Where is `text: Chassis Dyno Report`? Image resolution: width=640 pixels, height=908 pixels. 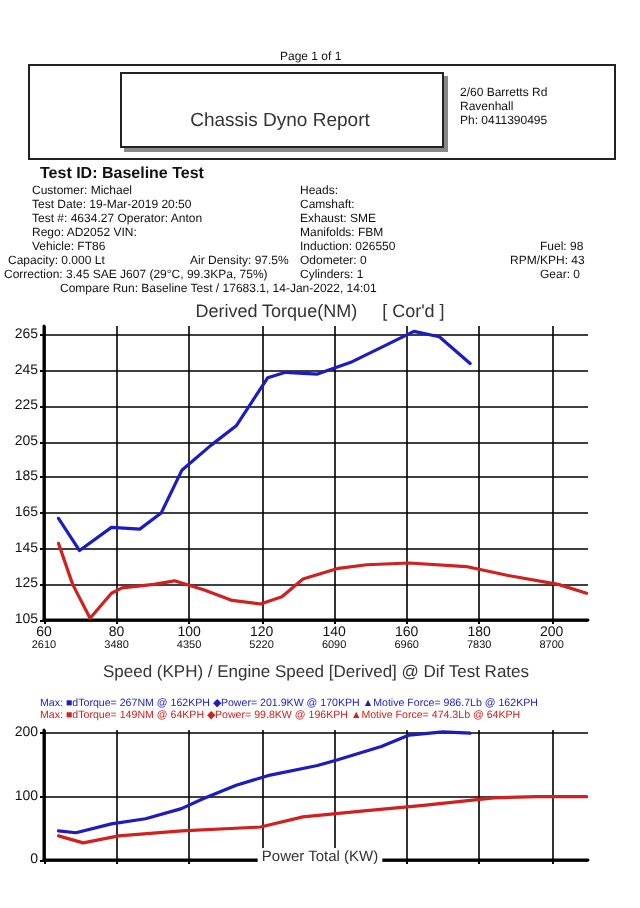 text: Chassis Dyno Report is located at coordinates (280, 121).